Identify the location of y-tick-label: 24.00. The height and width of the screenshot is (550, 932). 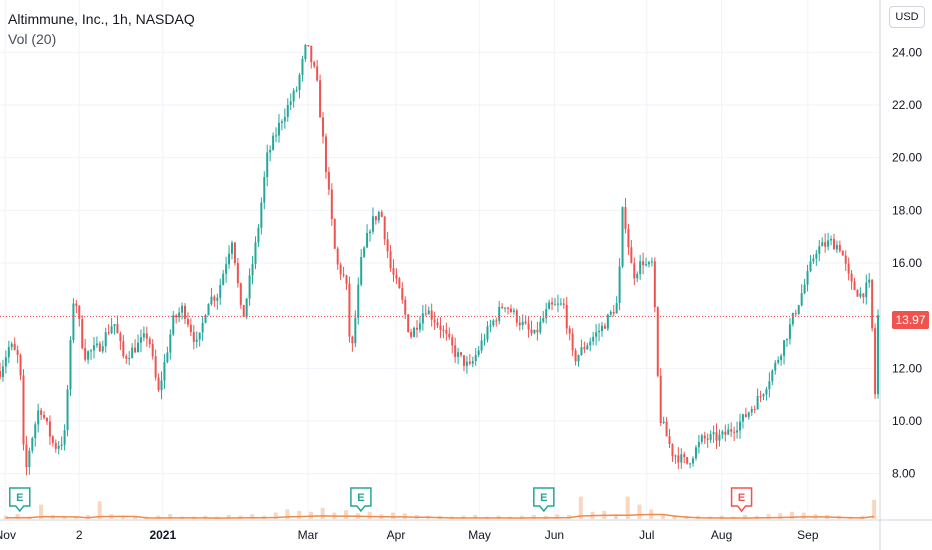
(907, 52).